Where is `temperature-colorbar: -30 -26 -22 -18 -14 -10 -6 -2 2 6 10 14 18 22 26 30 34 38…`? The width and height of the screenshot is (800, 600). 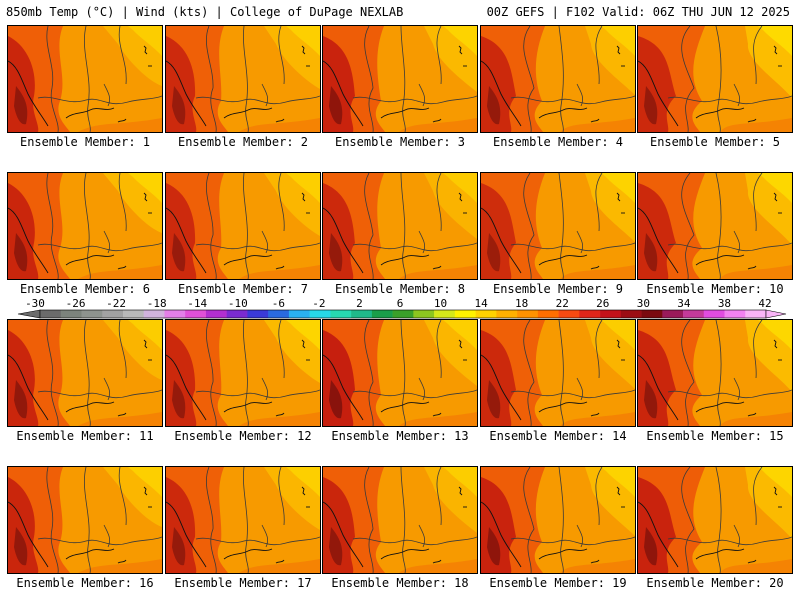 temperature-colorbar: -30 -26 -22 -18 -14 -10 -6 -2 2 6 10 14 18 22 26 30 34 38… is located at coordinates (402, 308).